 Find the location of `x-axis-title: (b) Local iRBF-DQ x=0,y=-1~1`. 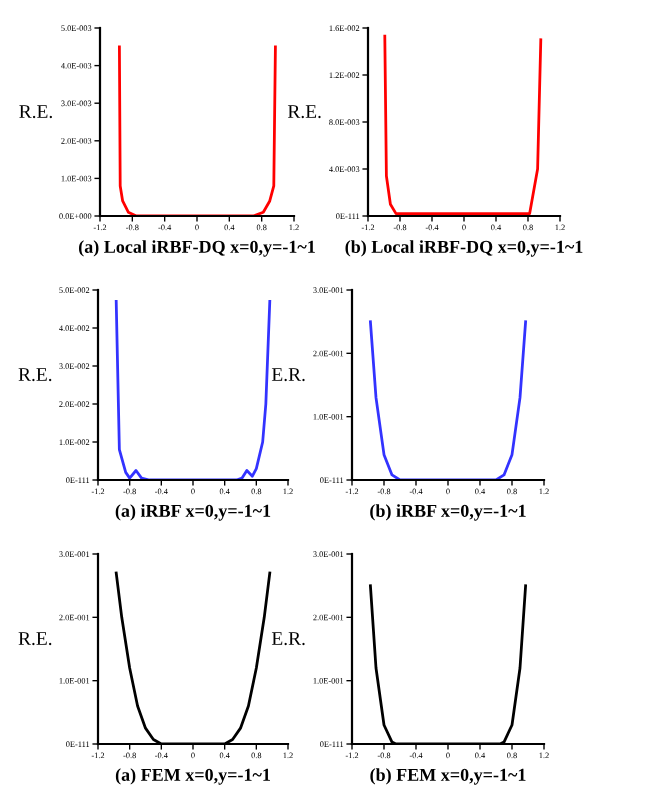

x-axis-title: (b) Local iRBF-DQ x=0,y=-1~1 is located at coordinates (464, 248).